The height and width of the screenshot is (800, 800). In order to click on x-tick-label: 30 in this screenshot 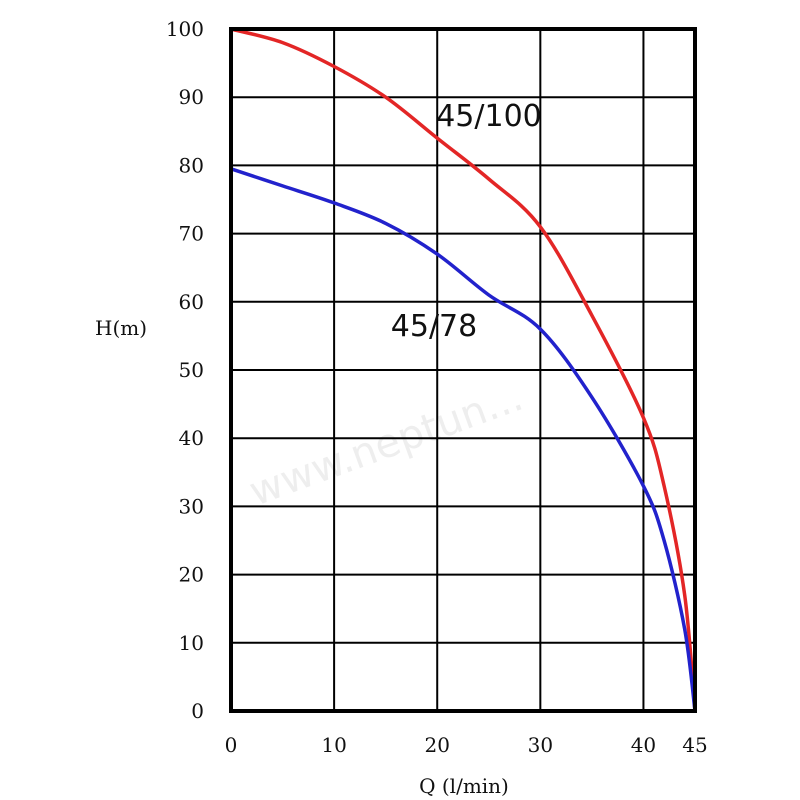, I will do `click(540, 745)`.